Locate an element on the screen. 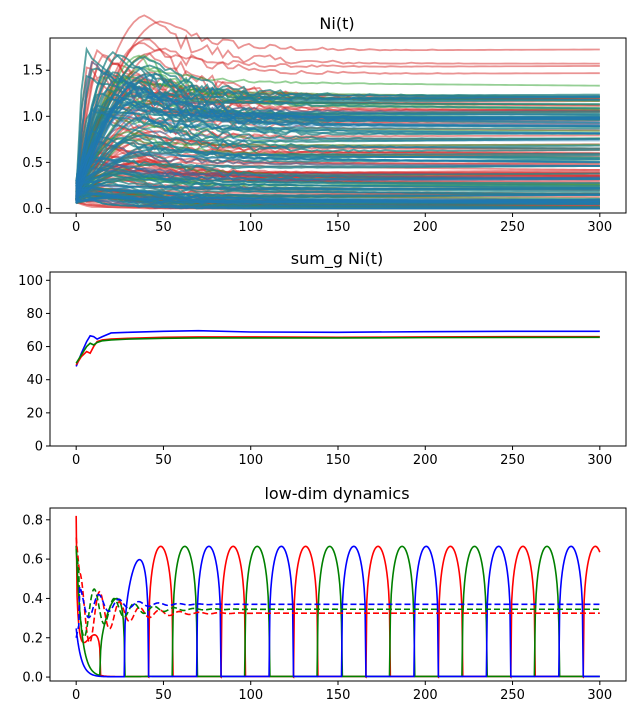 This screenshot has width=640, height=719. y-tick-label: 100 is located at coordinates (30, 281).